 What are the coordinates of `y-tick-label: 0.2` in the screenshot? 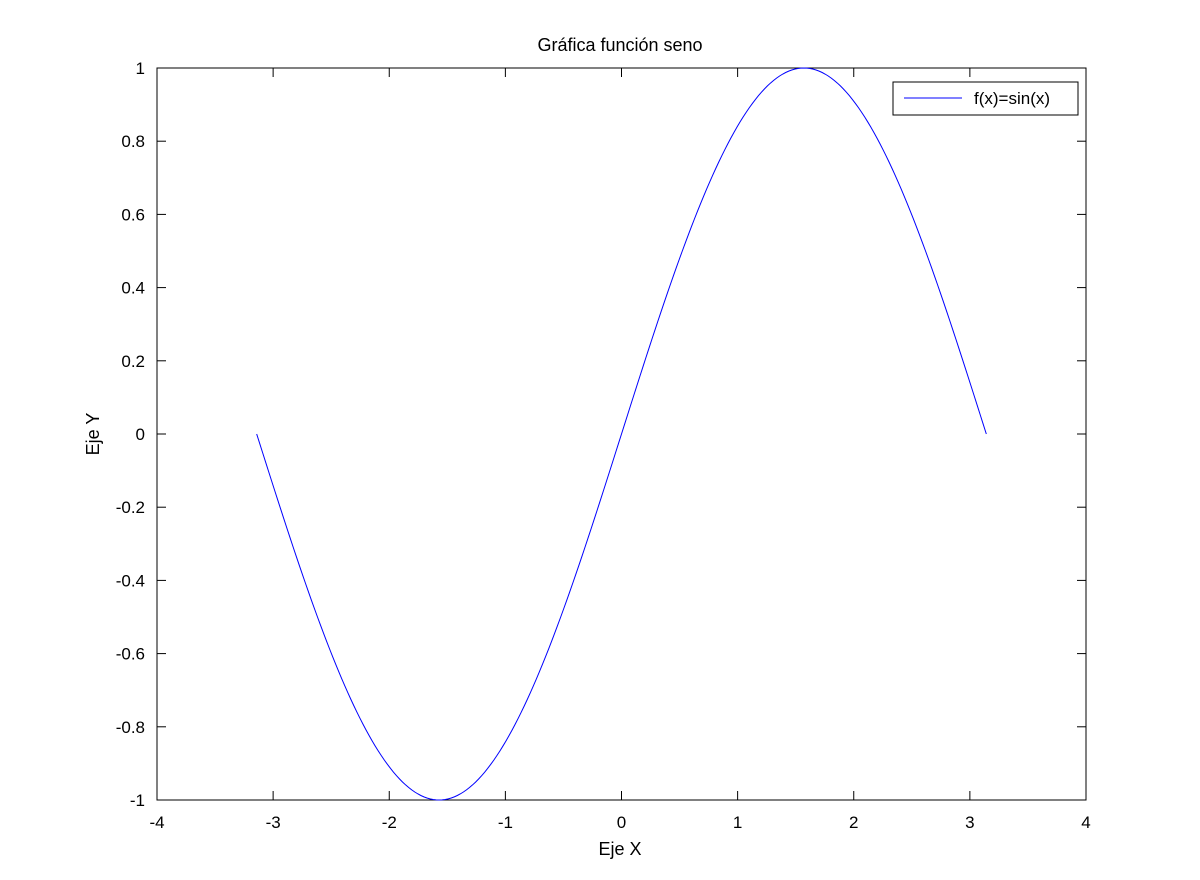 It's located at (133, 361).